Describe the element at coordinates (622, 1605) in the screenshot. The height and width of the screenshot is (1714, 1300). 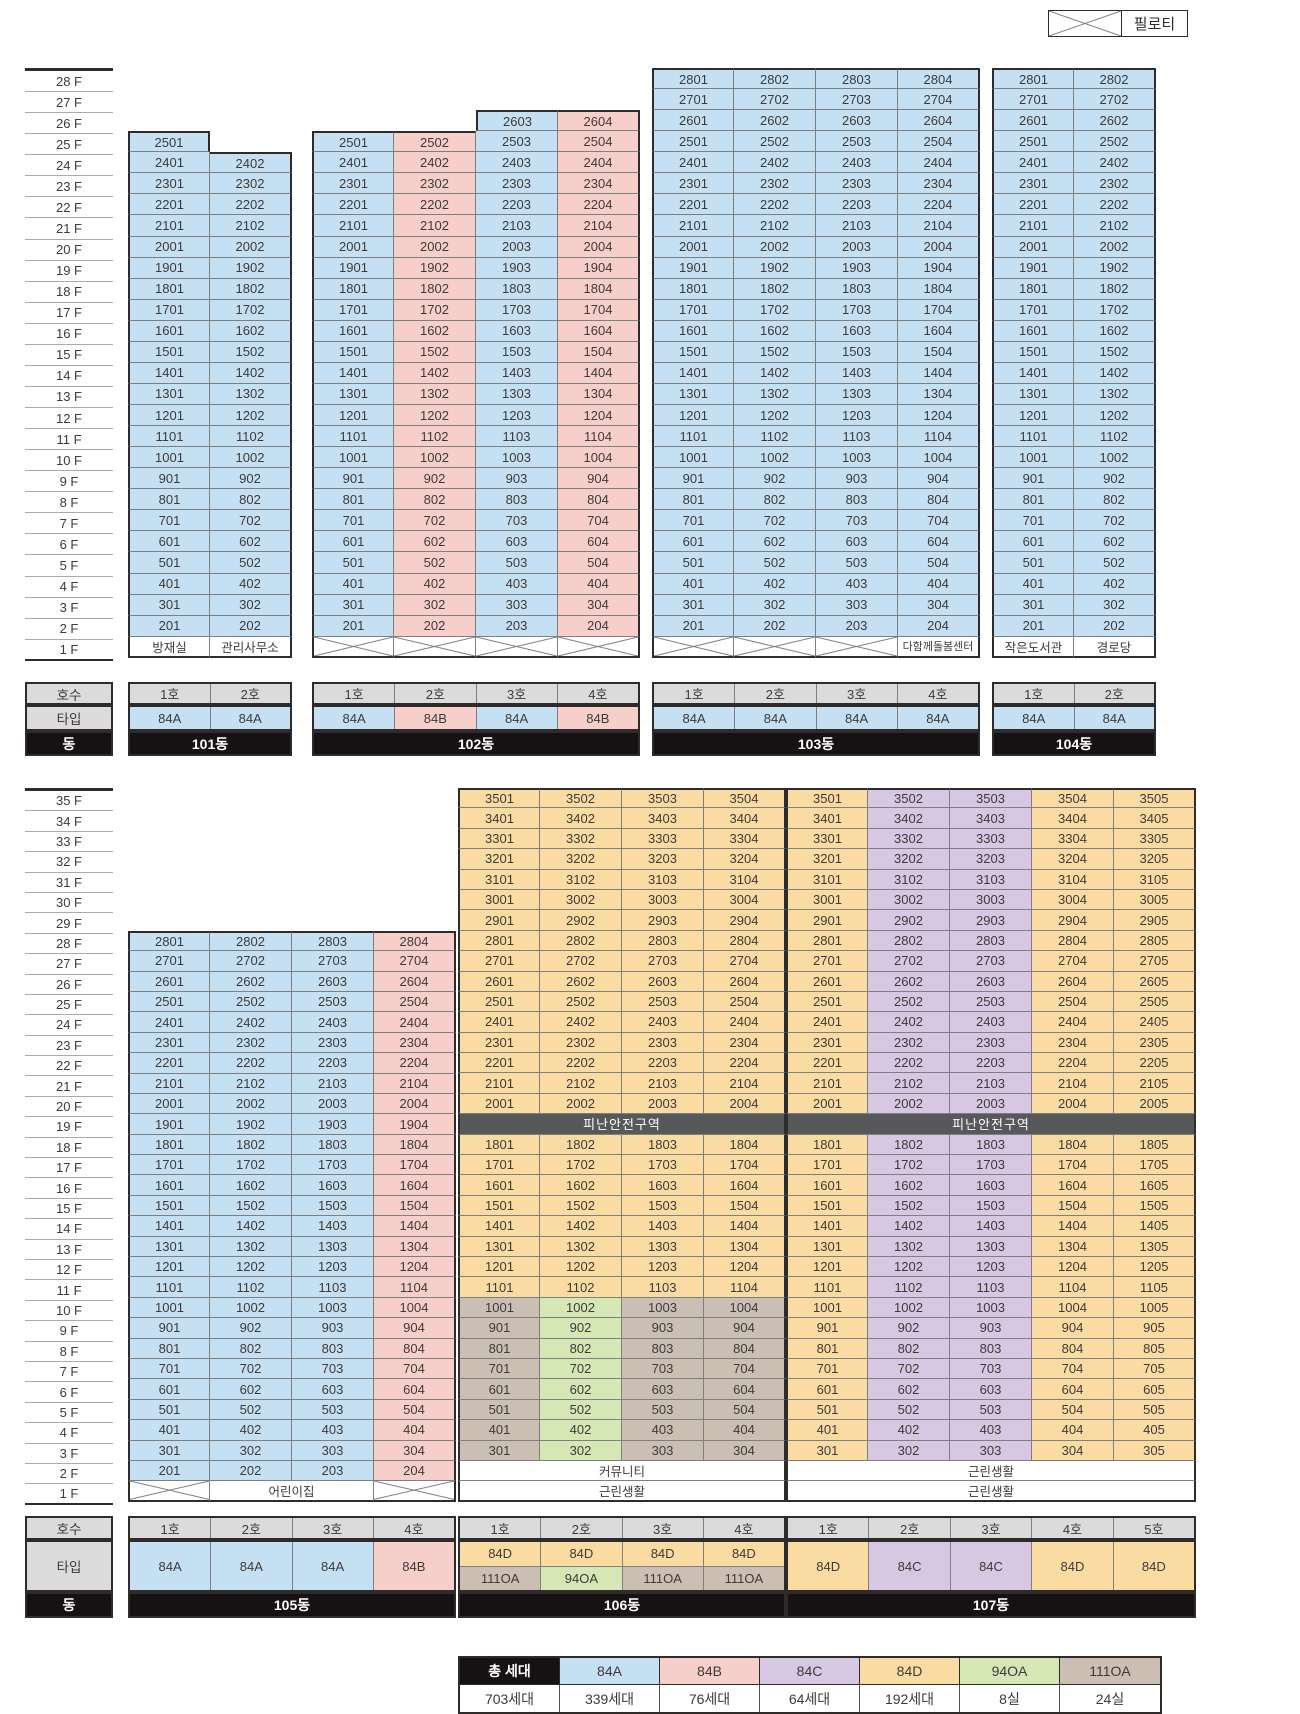
I see `dong-label: 106동` at that location.